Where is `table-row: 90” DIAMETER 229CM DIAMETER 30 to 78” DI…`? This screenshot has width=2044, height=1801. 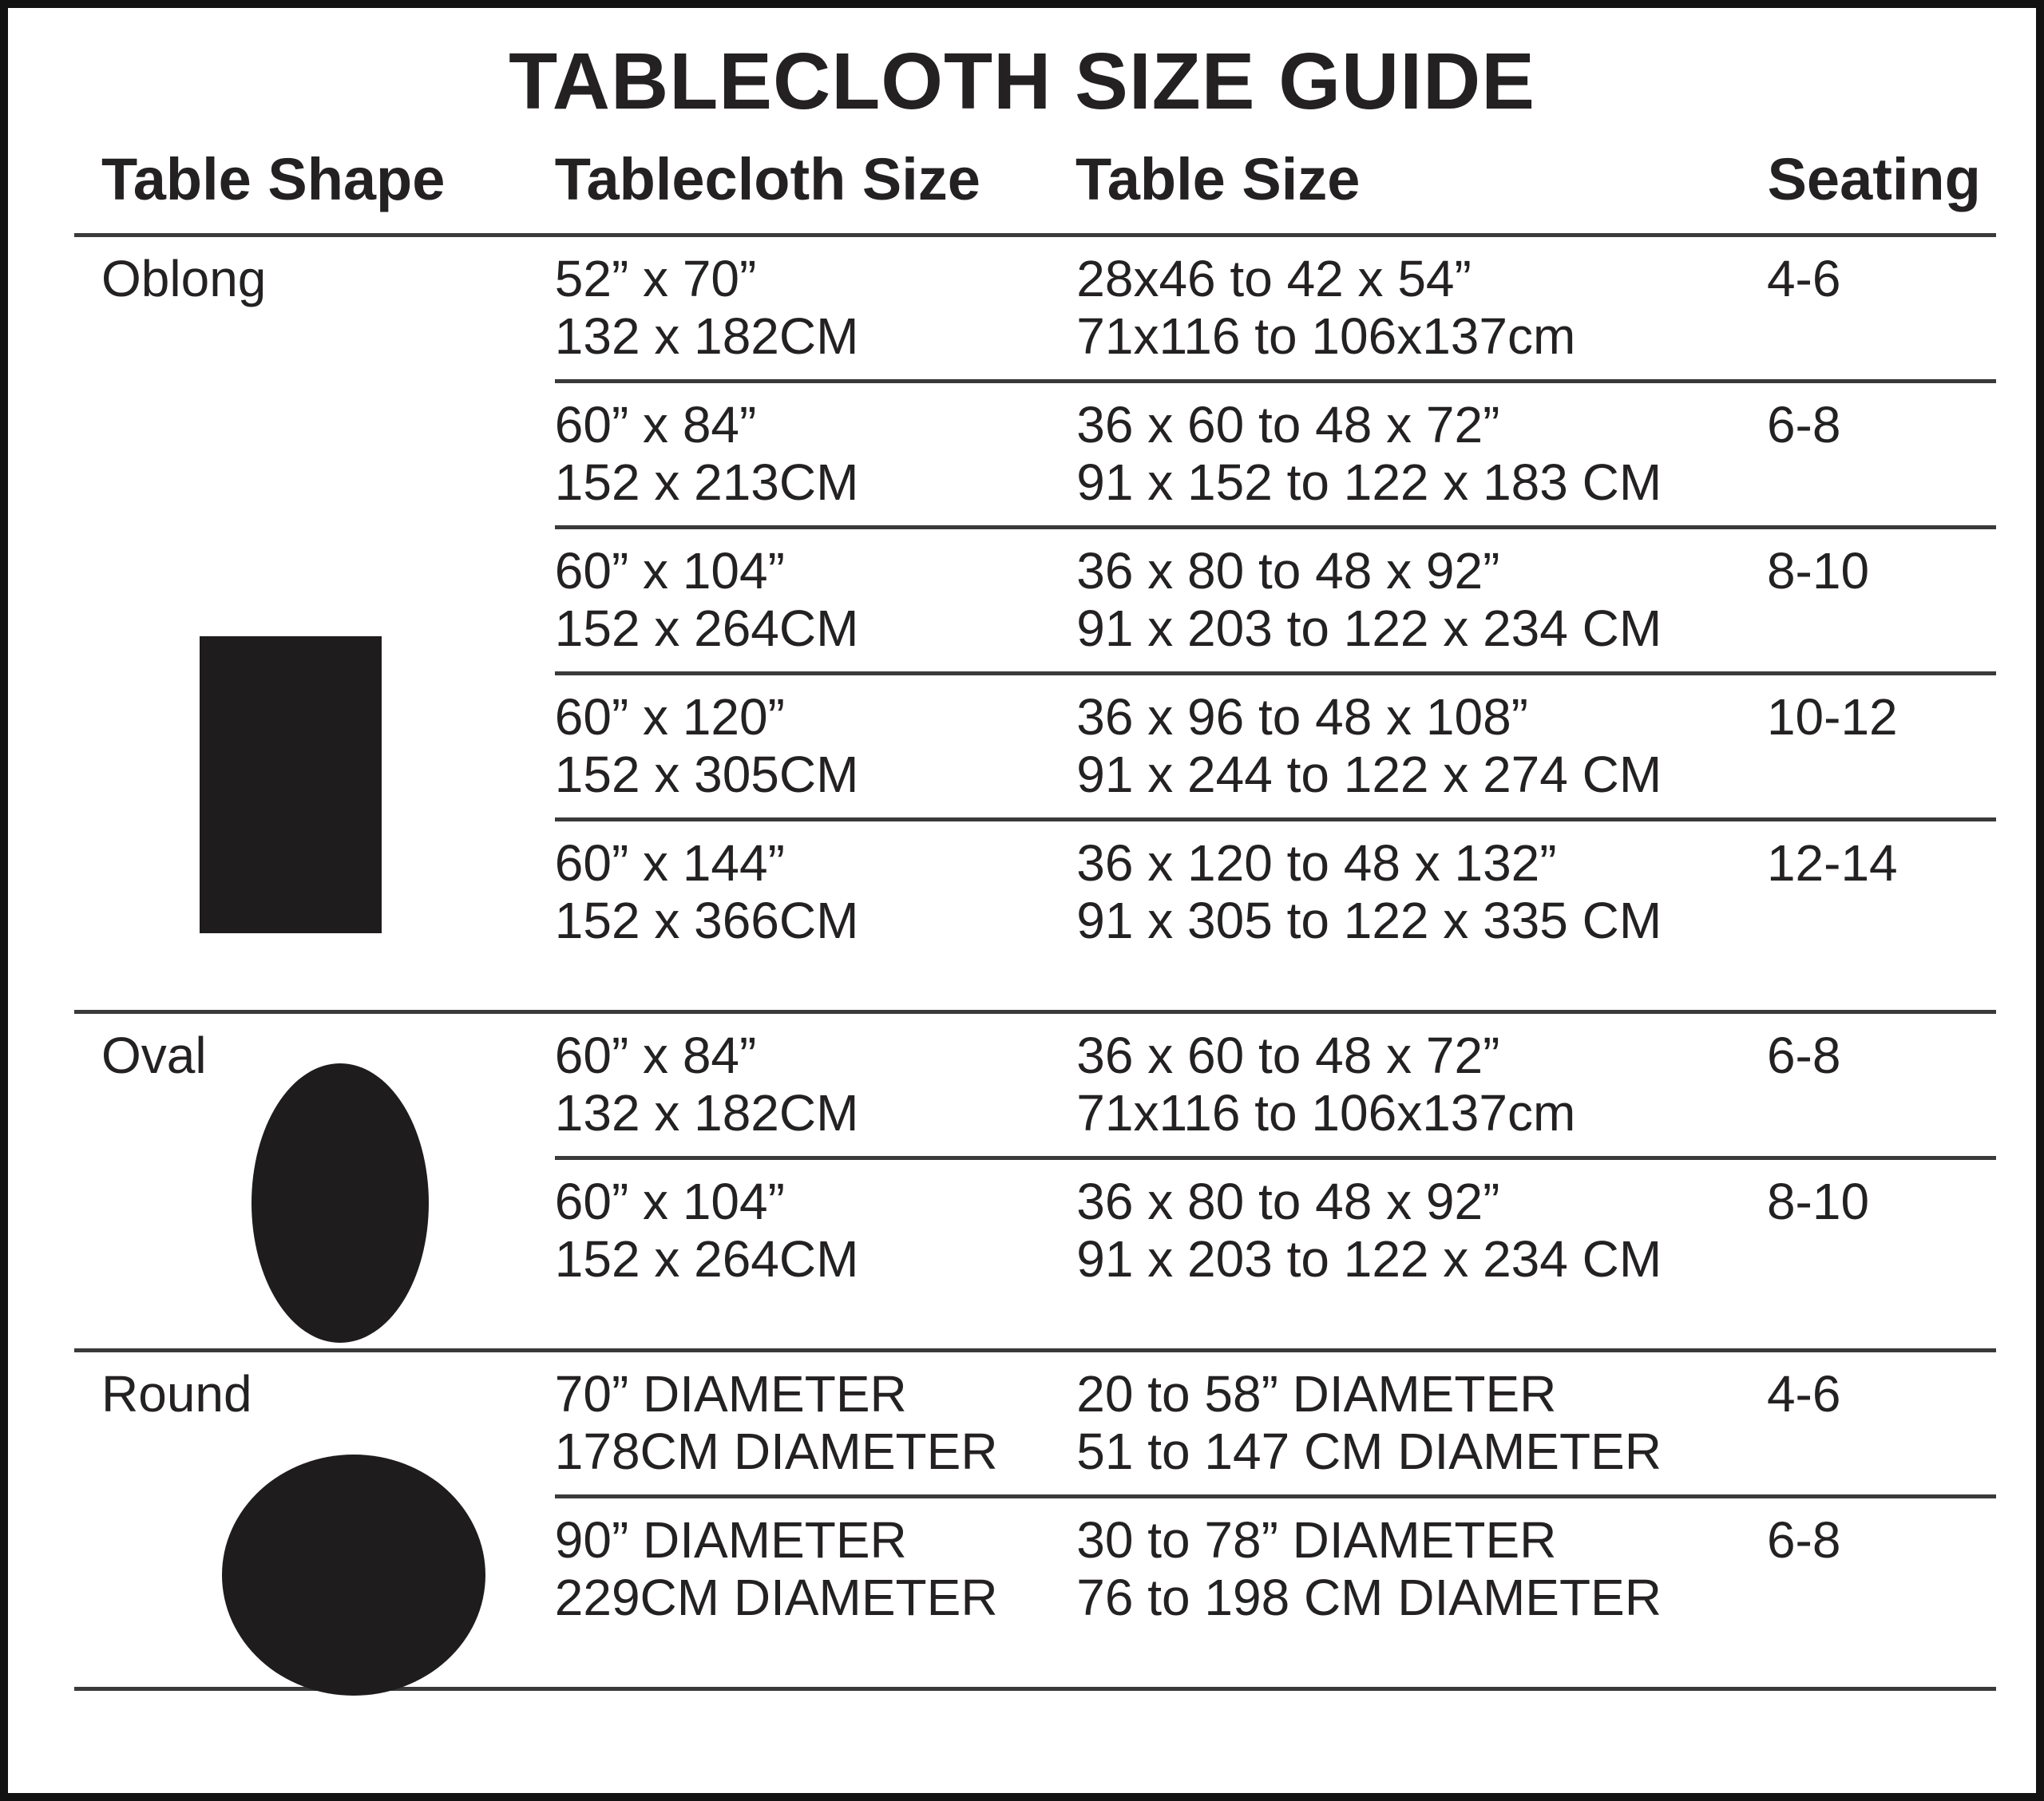
table-row: 90” DIAMETER 229CM DIAMETER 30 to 78” DI… is located at coordinates (1275, 1592).